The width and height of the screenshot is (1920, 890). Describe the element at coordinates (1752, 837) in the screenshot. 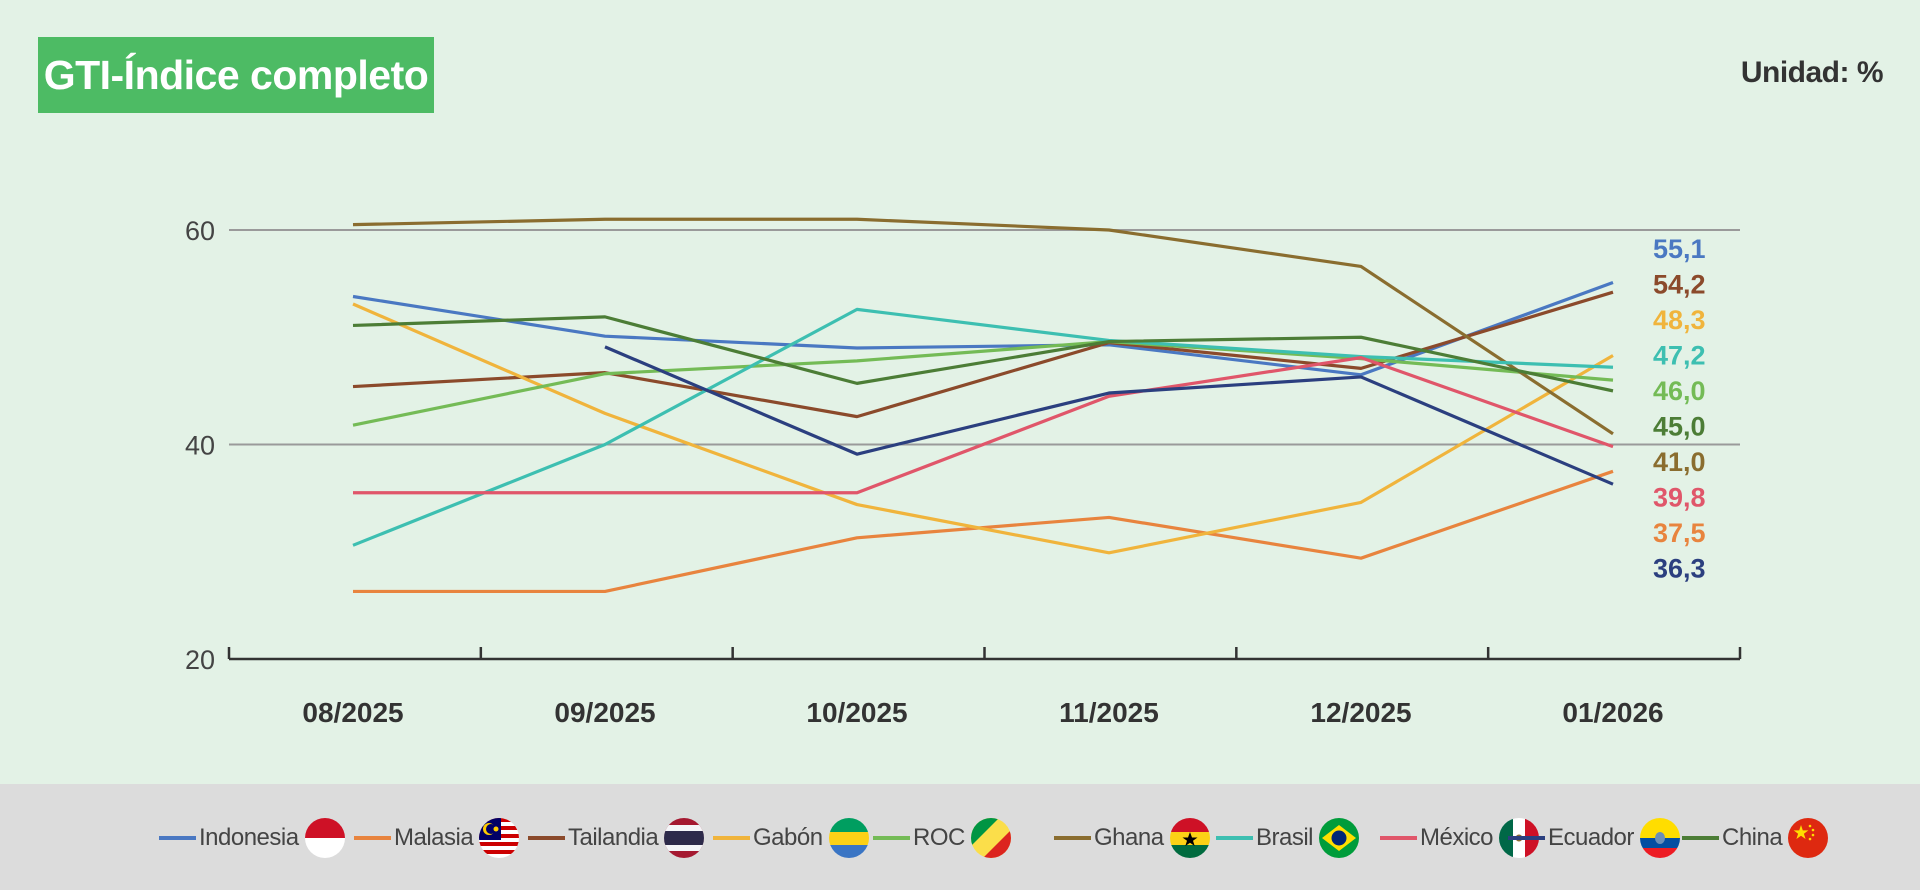

I see `legend-label: China` at that location.